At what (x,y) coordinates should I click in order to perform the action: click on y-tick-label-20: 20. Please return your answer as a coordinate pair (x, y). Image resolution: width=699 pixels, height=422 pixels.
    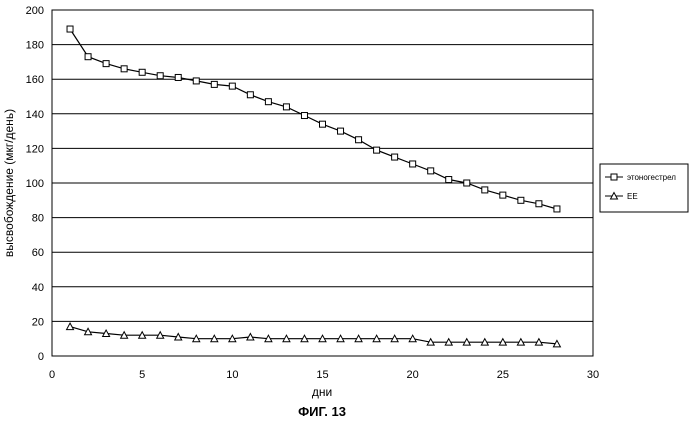
    Looking at the image, I should click on (38, 322).